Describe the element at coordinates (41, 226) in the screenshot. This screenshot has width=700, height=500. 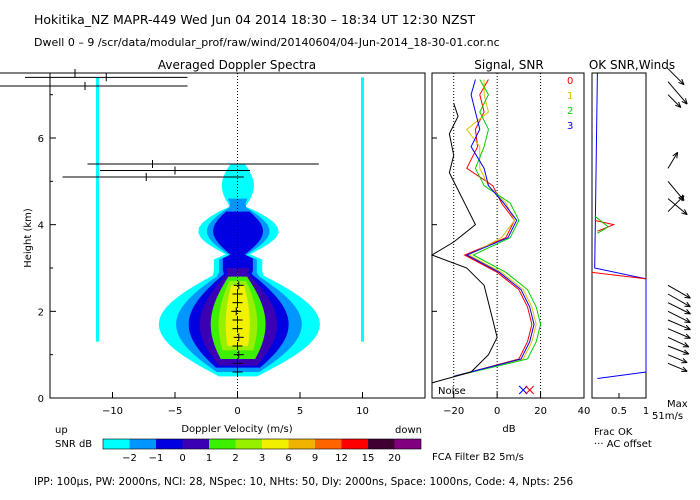
I see `spectra-ytick-label: 4` at that location.